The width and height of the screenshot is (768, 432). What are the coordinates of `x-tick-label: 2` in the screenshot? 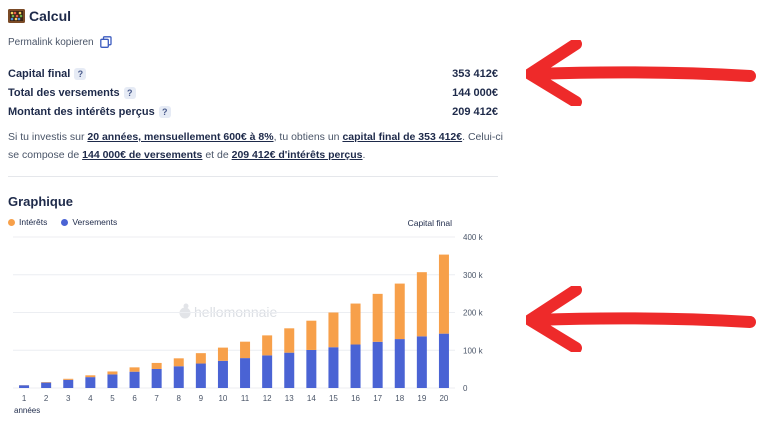 It's located at (46, 398).